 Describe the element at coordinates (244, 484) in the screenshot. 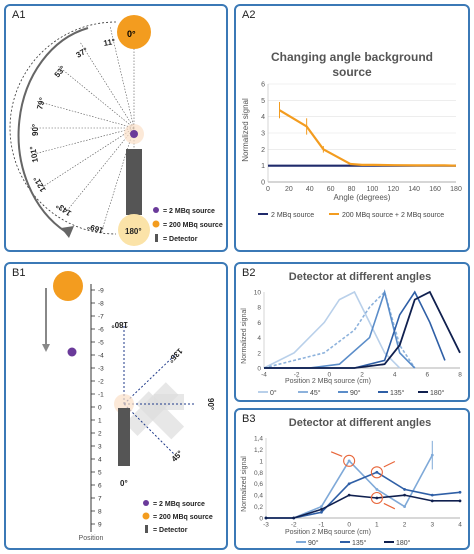

I see `y-axis-label: Normalized signal` at that location.